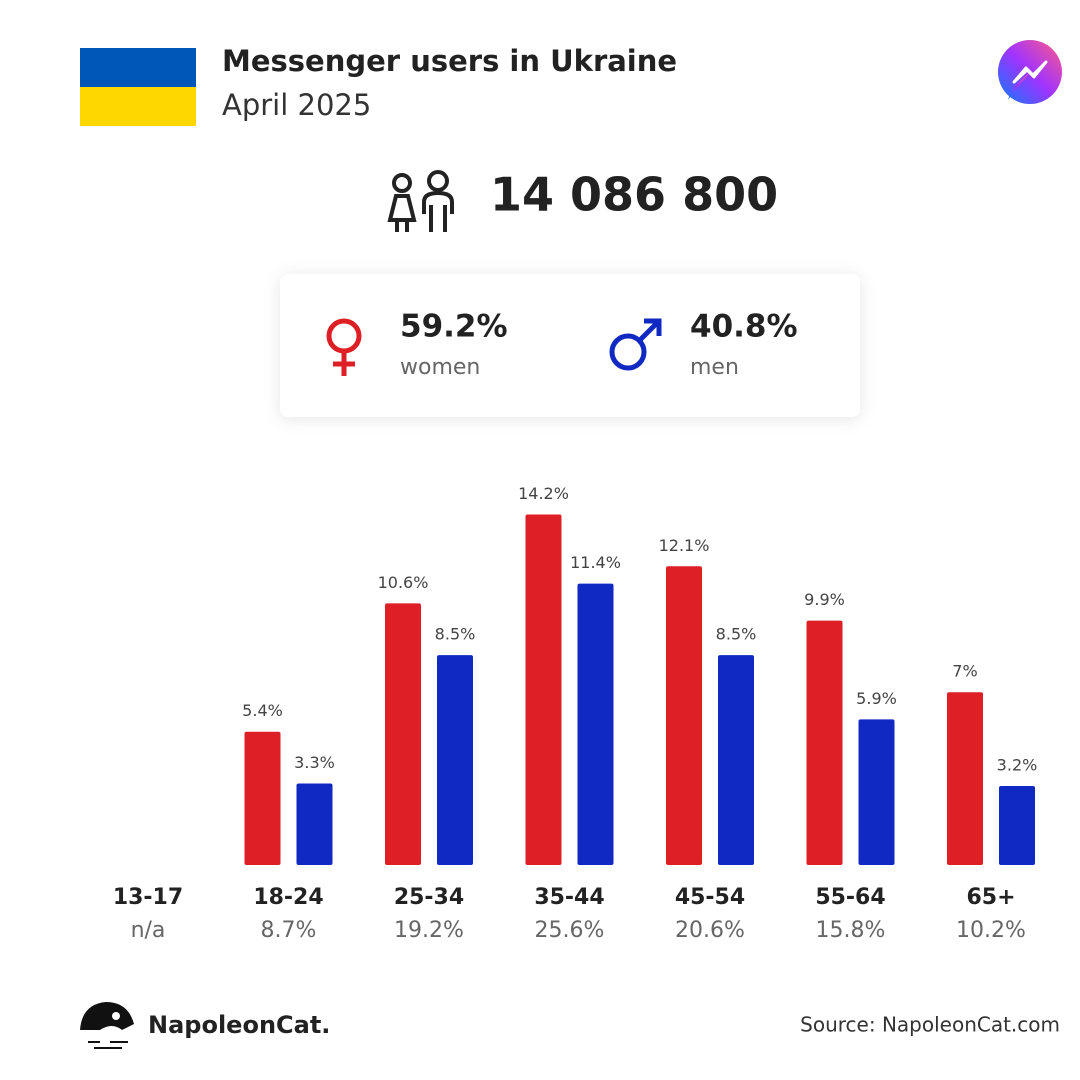 This screenshot has height=1080, width=1080. Describe the element at coordinates (429, 897) in the screenshot. I see `category-label: 25-34` at that location.